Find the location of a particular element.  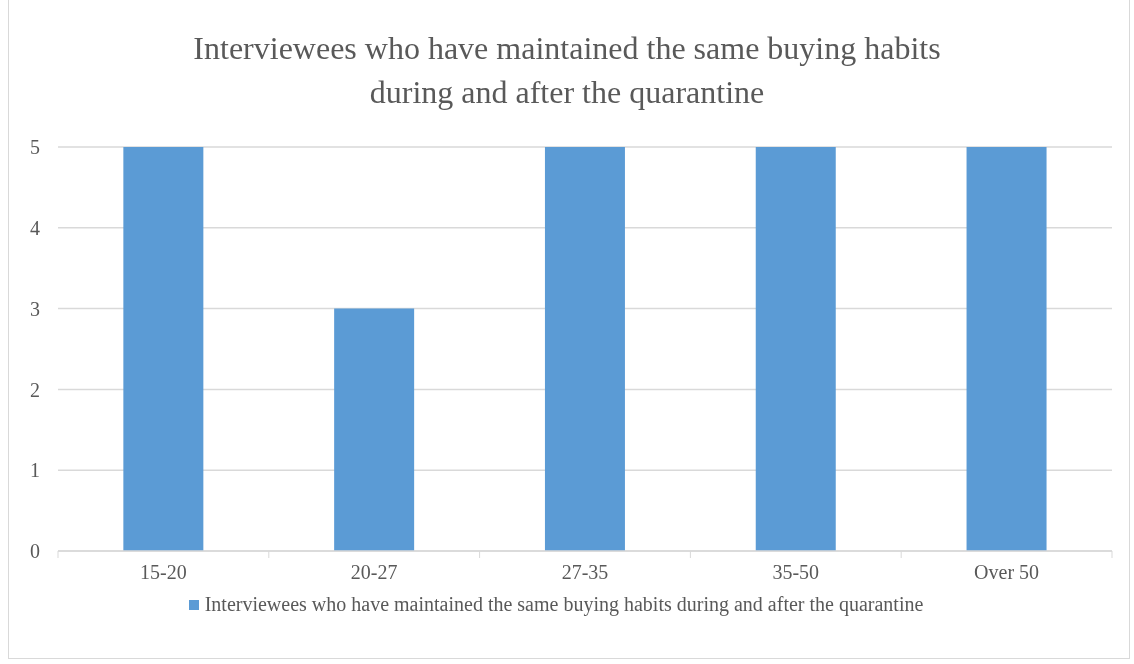

legend-label: Interviewees who have maintained the same buying habits during and after the quarantine is located at coordinates (564, 604).